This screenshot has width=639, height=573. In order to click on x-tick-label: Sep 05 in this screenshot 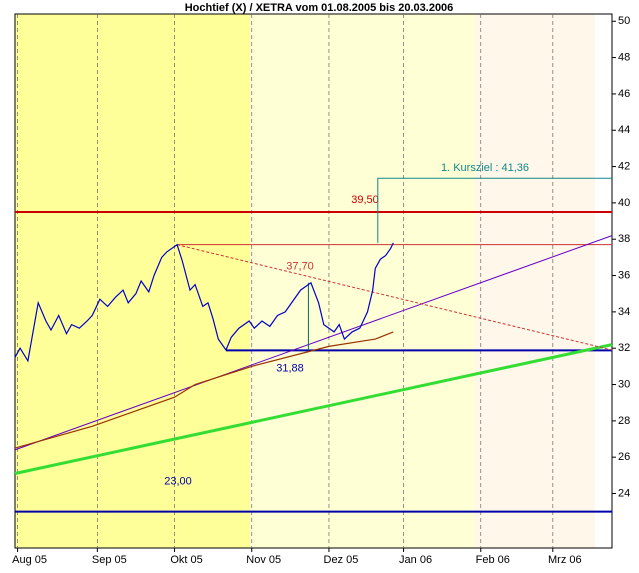, I will do `click(109, 560)`.